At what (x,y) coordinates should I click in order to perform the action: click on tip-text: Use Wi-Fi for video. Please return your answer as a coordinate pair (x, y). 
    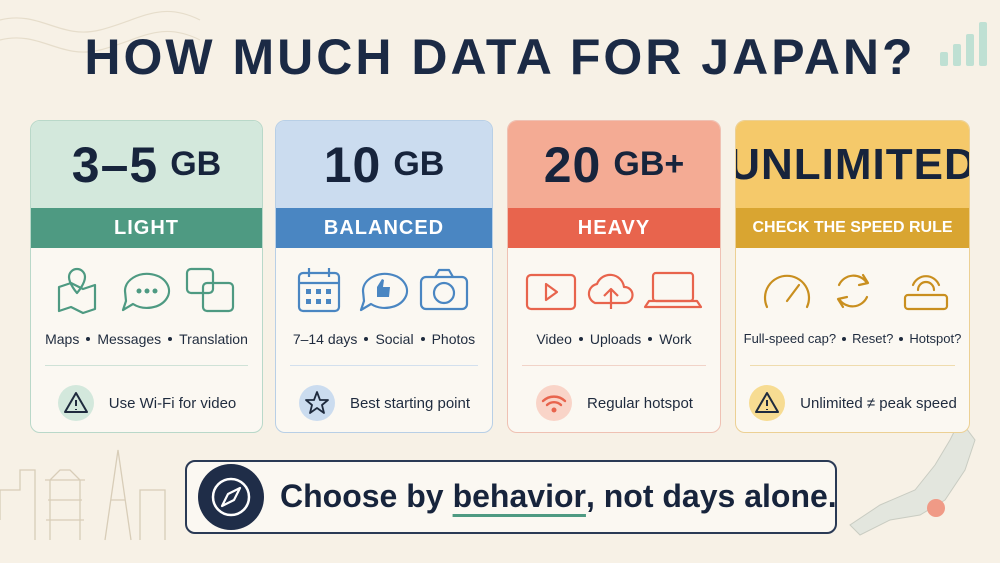
    Looking at the image, I should click on (172, 403).